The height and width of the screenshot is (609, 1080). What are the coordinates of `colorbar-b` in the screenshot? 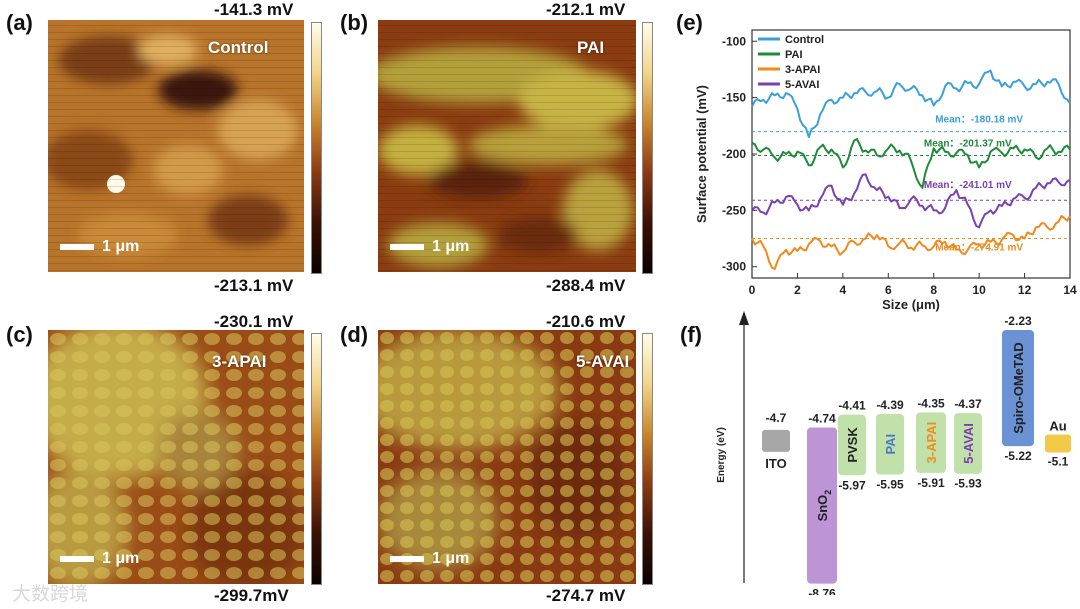 It's located at (647, 148).